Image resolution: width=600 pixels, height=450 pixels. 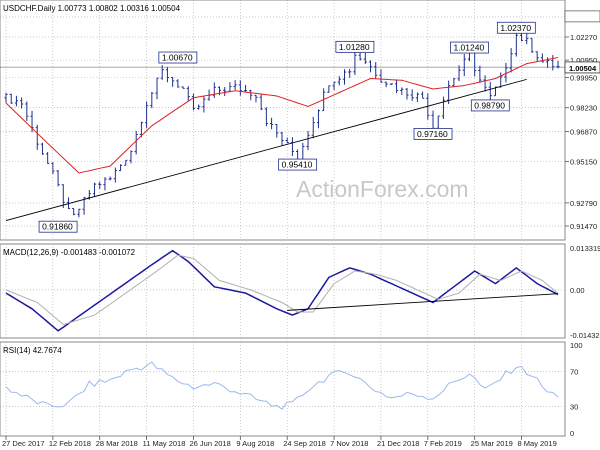 I want to click on price-label: 0.98790, so click(x=489, y=105).